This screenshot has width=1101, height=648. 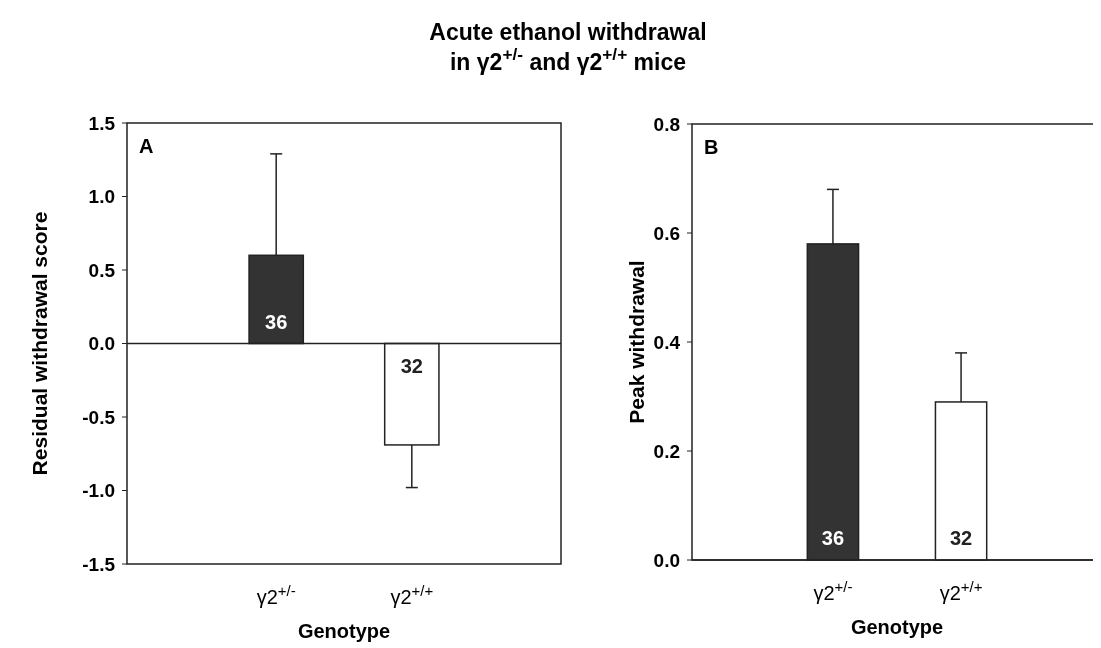 What do you see at coordinates (102, 123) in the screenshot?
I see `y-tick-label: 1.5` at bounding box center [102, 123].